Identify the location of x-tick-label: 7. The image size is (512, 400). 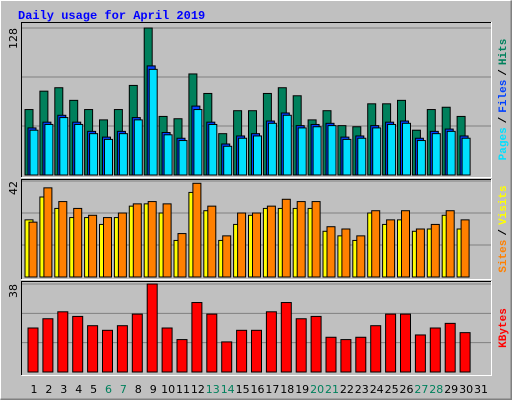
(123, 389).